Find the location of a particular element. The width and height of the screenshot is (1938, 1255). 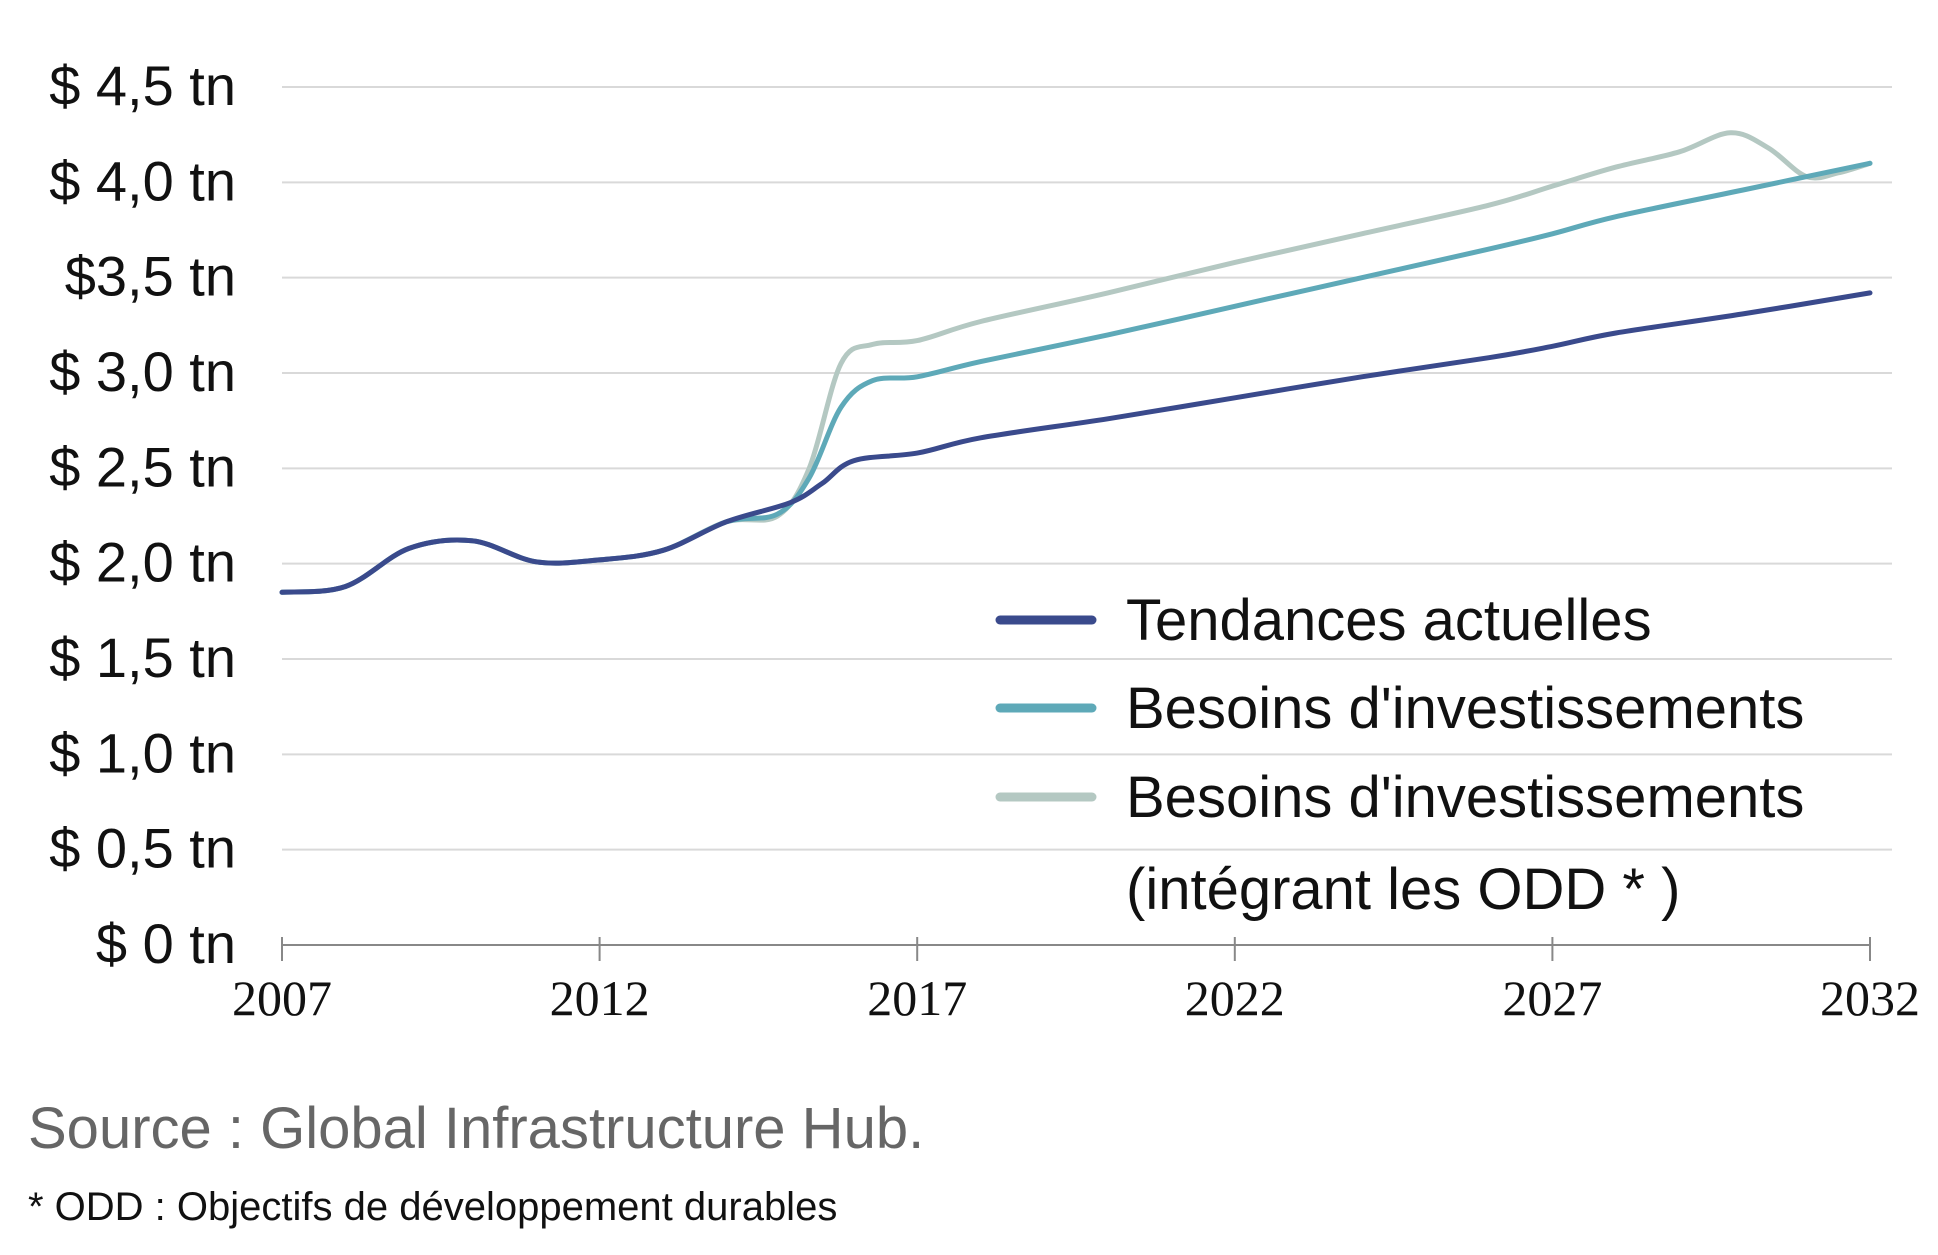

y-tick-label: $3,5 tn is located at coordinates (150, 276).